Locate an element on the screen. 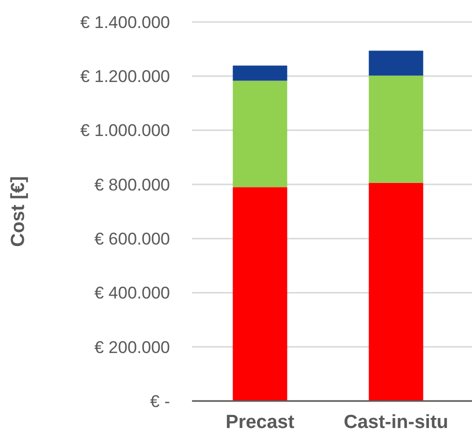 Image resolution: width=472 pixels, height=440 pixels. y-tick-label: € - is located at coordinates (160, 401).